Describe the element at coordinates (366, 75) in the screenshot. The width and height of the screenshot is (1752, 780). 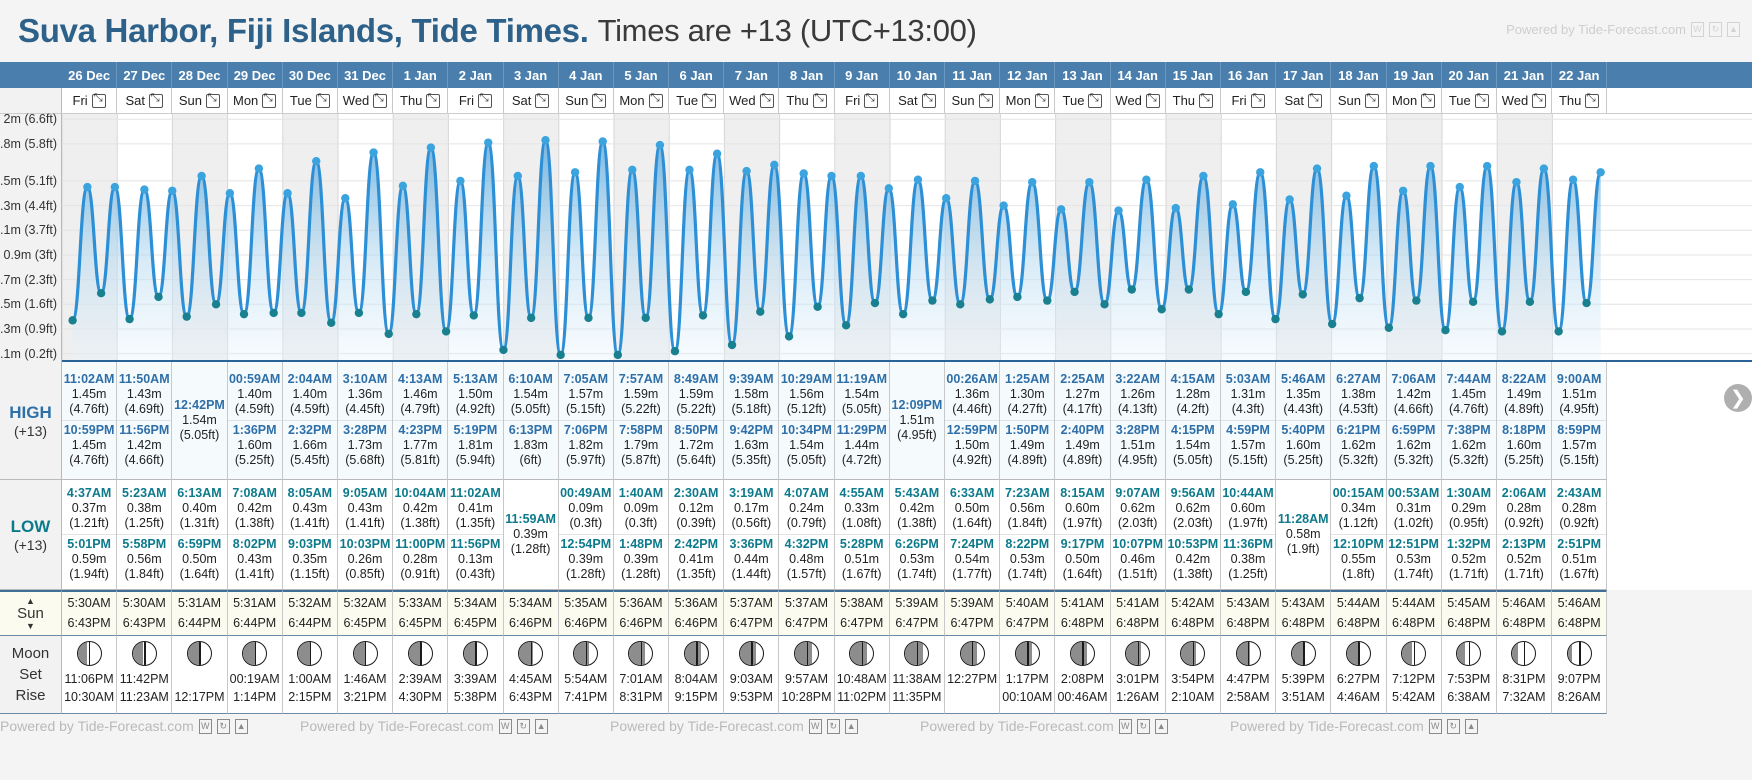
I see `date-header-5: 31 Dec` at that location.